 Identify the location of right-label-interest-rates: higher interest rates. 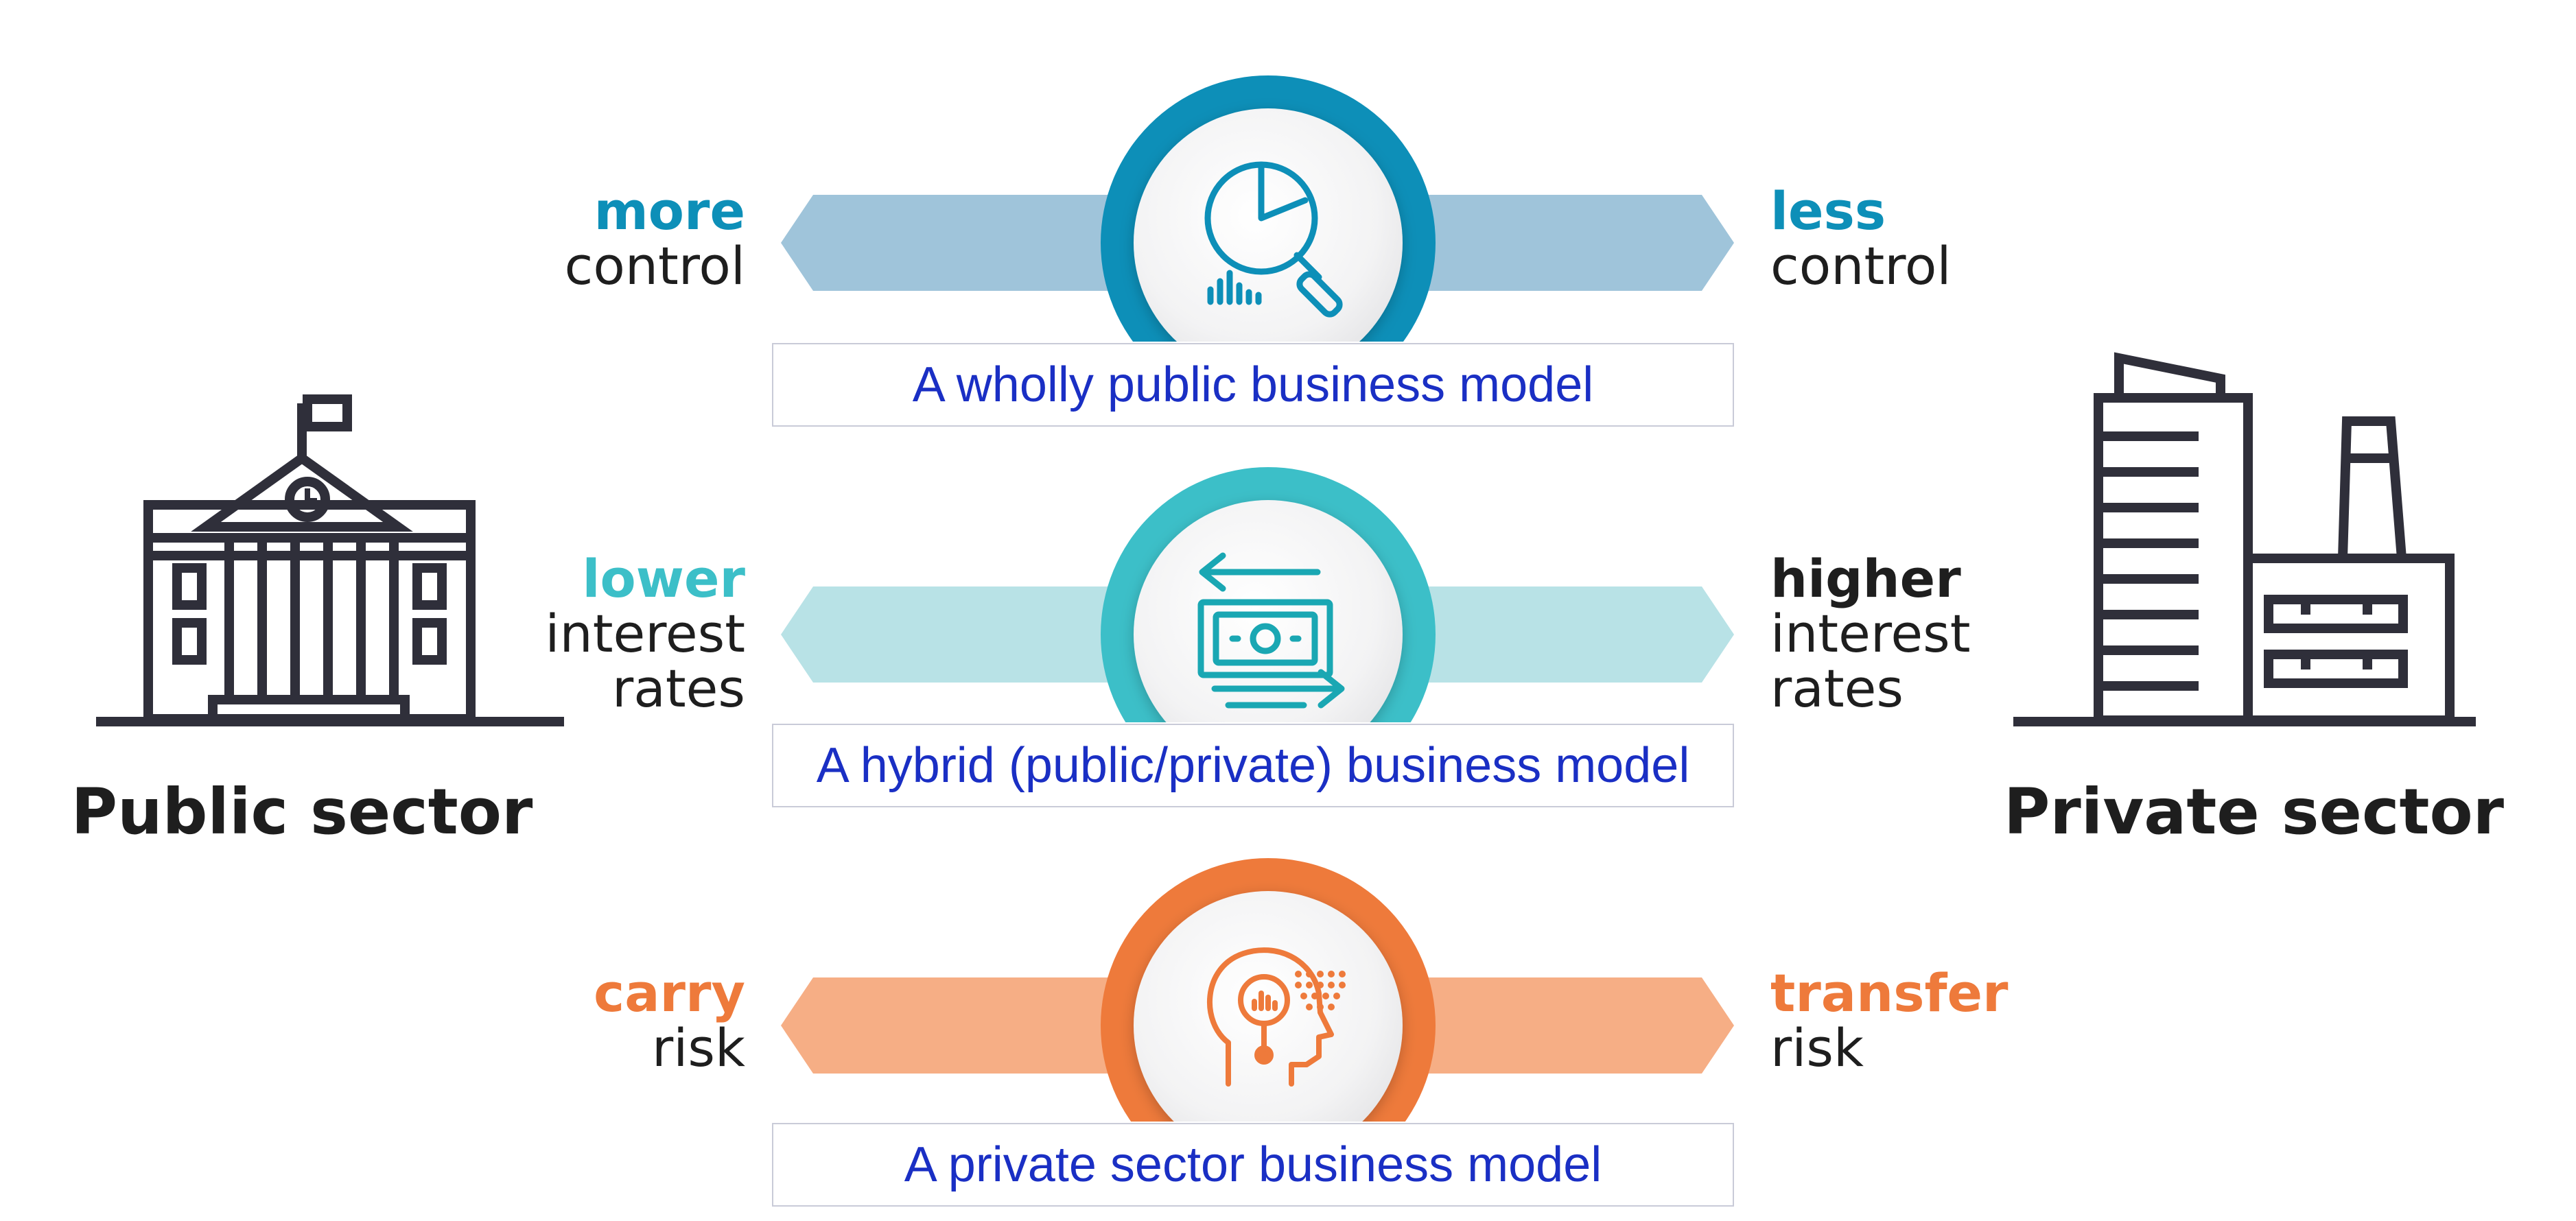
(1870, 634).